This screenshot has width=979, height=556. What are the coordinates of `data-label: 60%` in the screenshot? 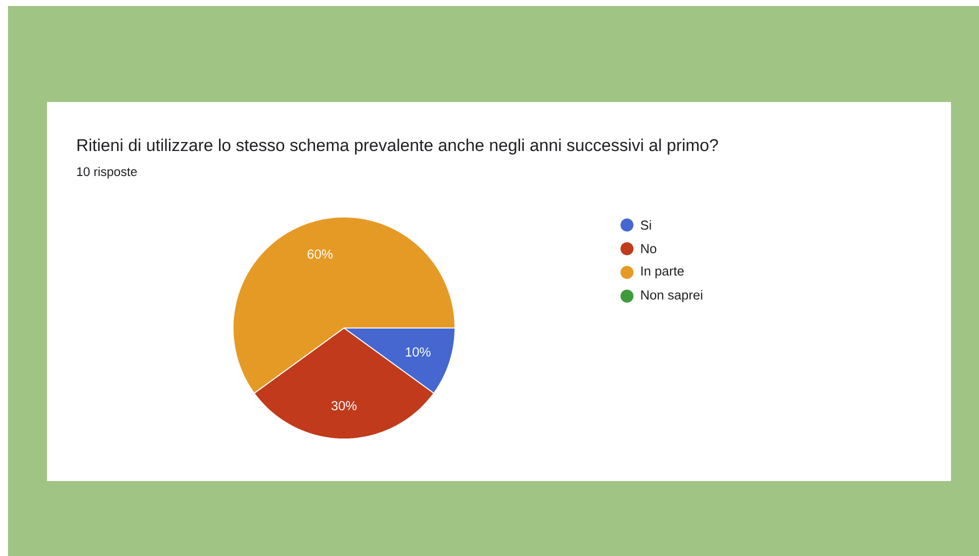 It's located at (320, 254).